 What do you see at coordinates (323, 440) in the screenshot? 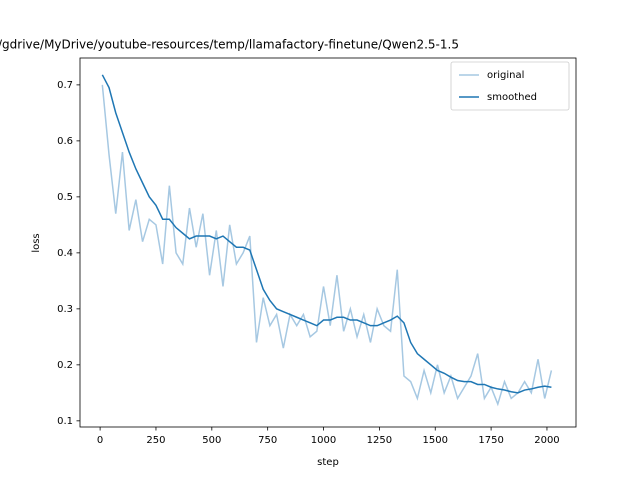
I see `x-tick-label: 1000` at bounding box center [323, 440].